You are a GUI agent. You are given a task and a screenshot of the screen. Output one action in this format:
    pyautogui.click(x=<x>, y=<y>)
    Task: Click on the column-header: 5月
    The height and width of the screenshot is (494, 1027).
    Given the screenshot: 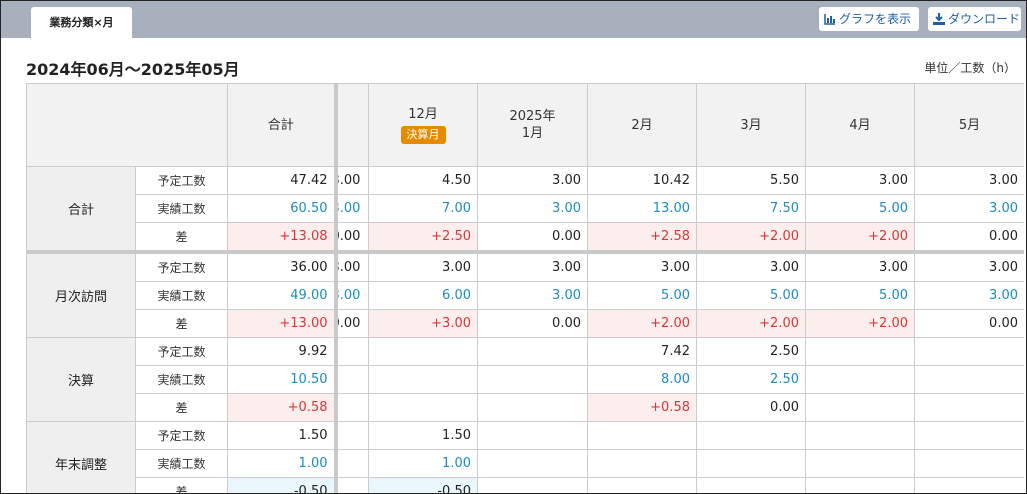 What is the action you would take?
    pyautogui.click(x=969, y=125)
    